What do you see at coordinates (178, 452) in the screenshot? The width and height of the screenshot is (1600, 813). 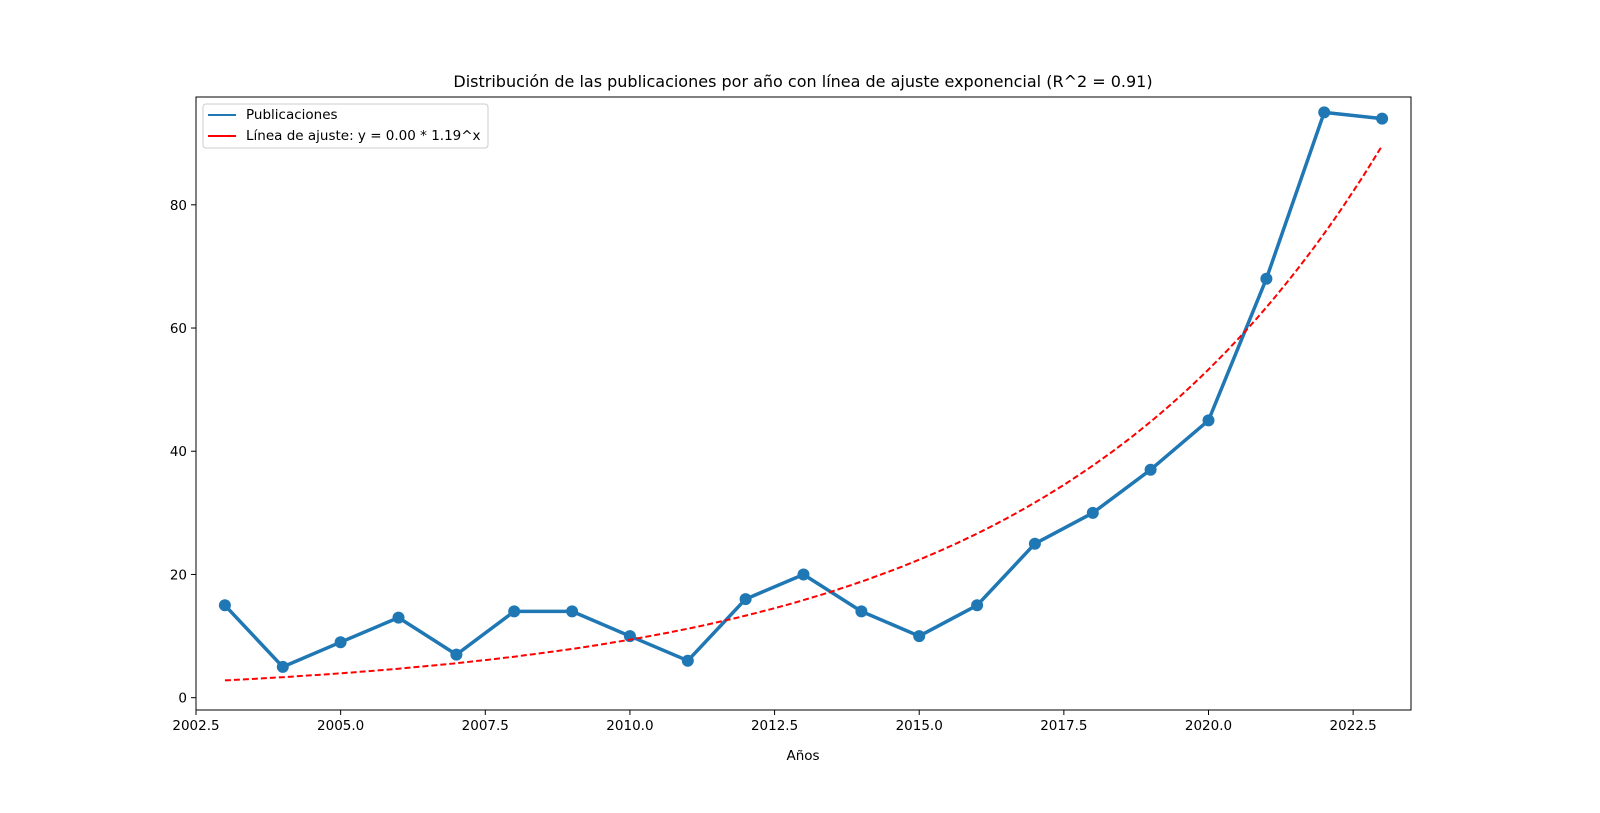 I see `y-tick-label: 40` at bounding box center [178, 452].